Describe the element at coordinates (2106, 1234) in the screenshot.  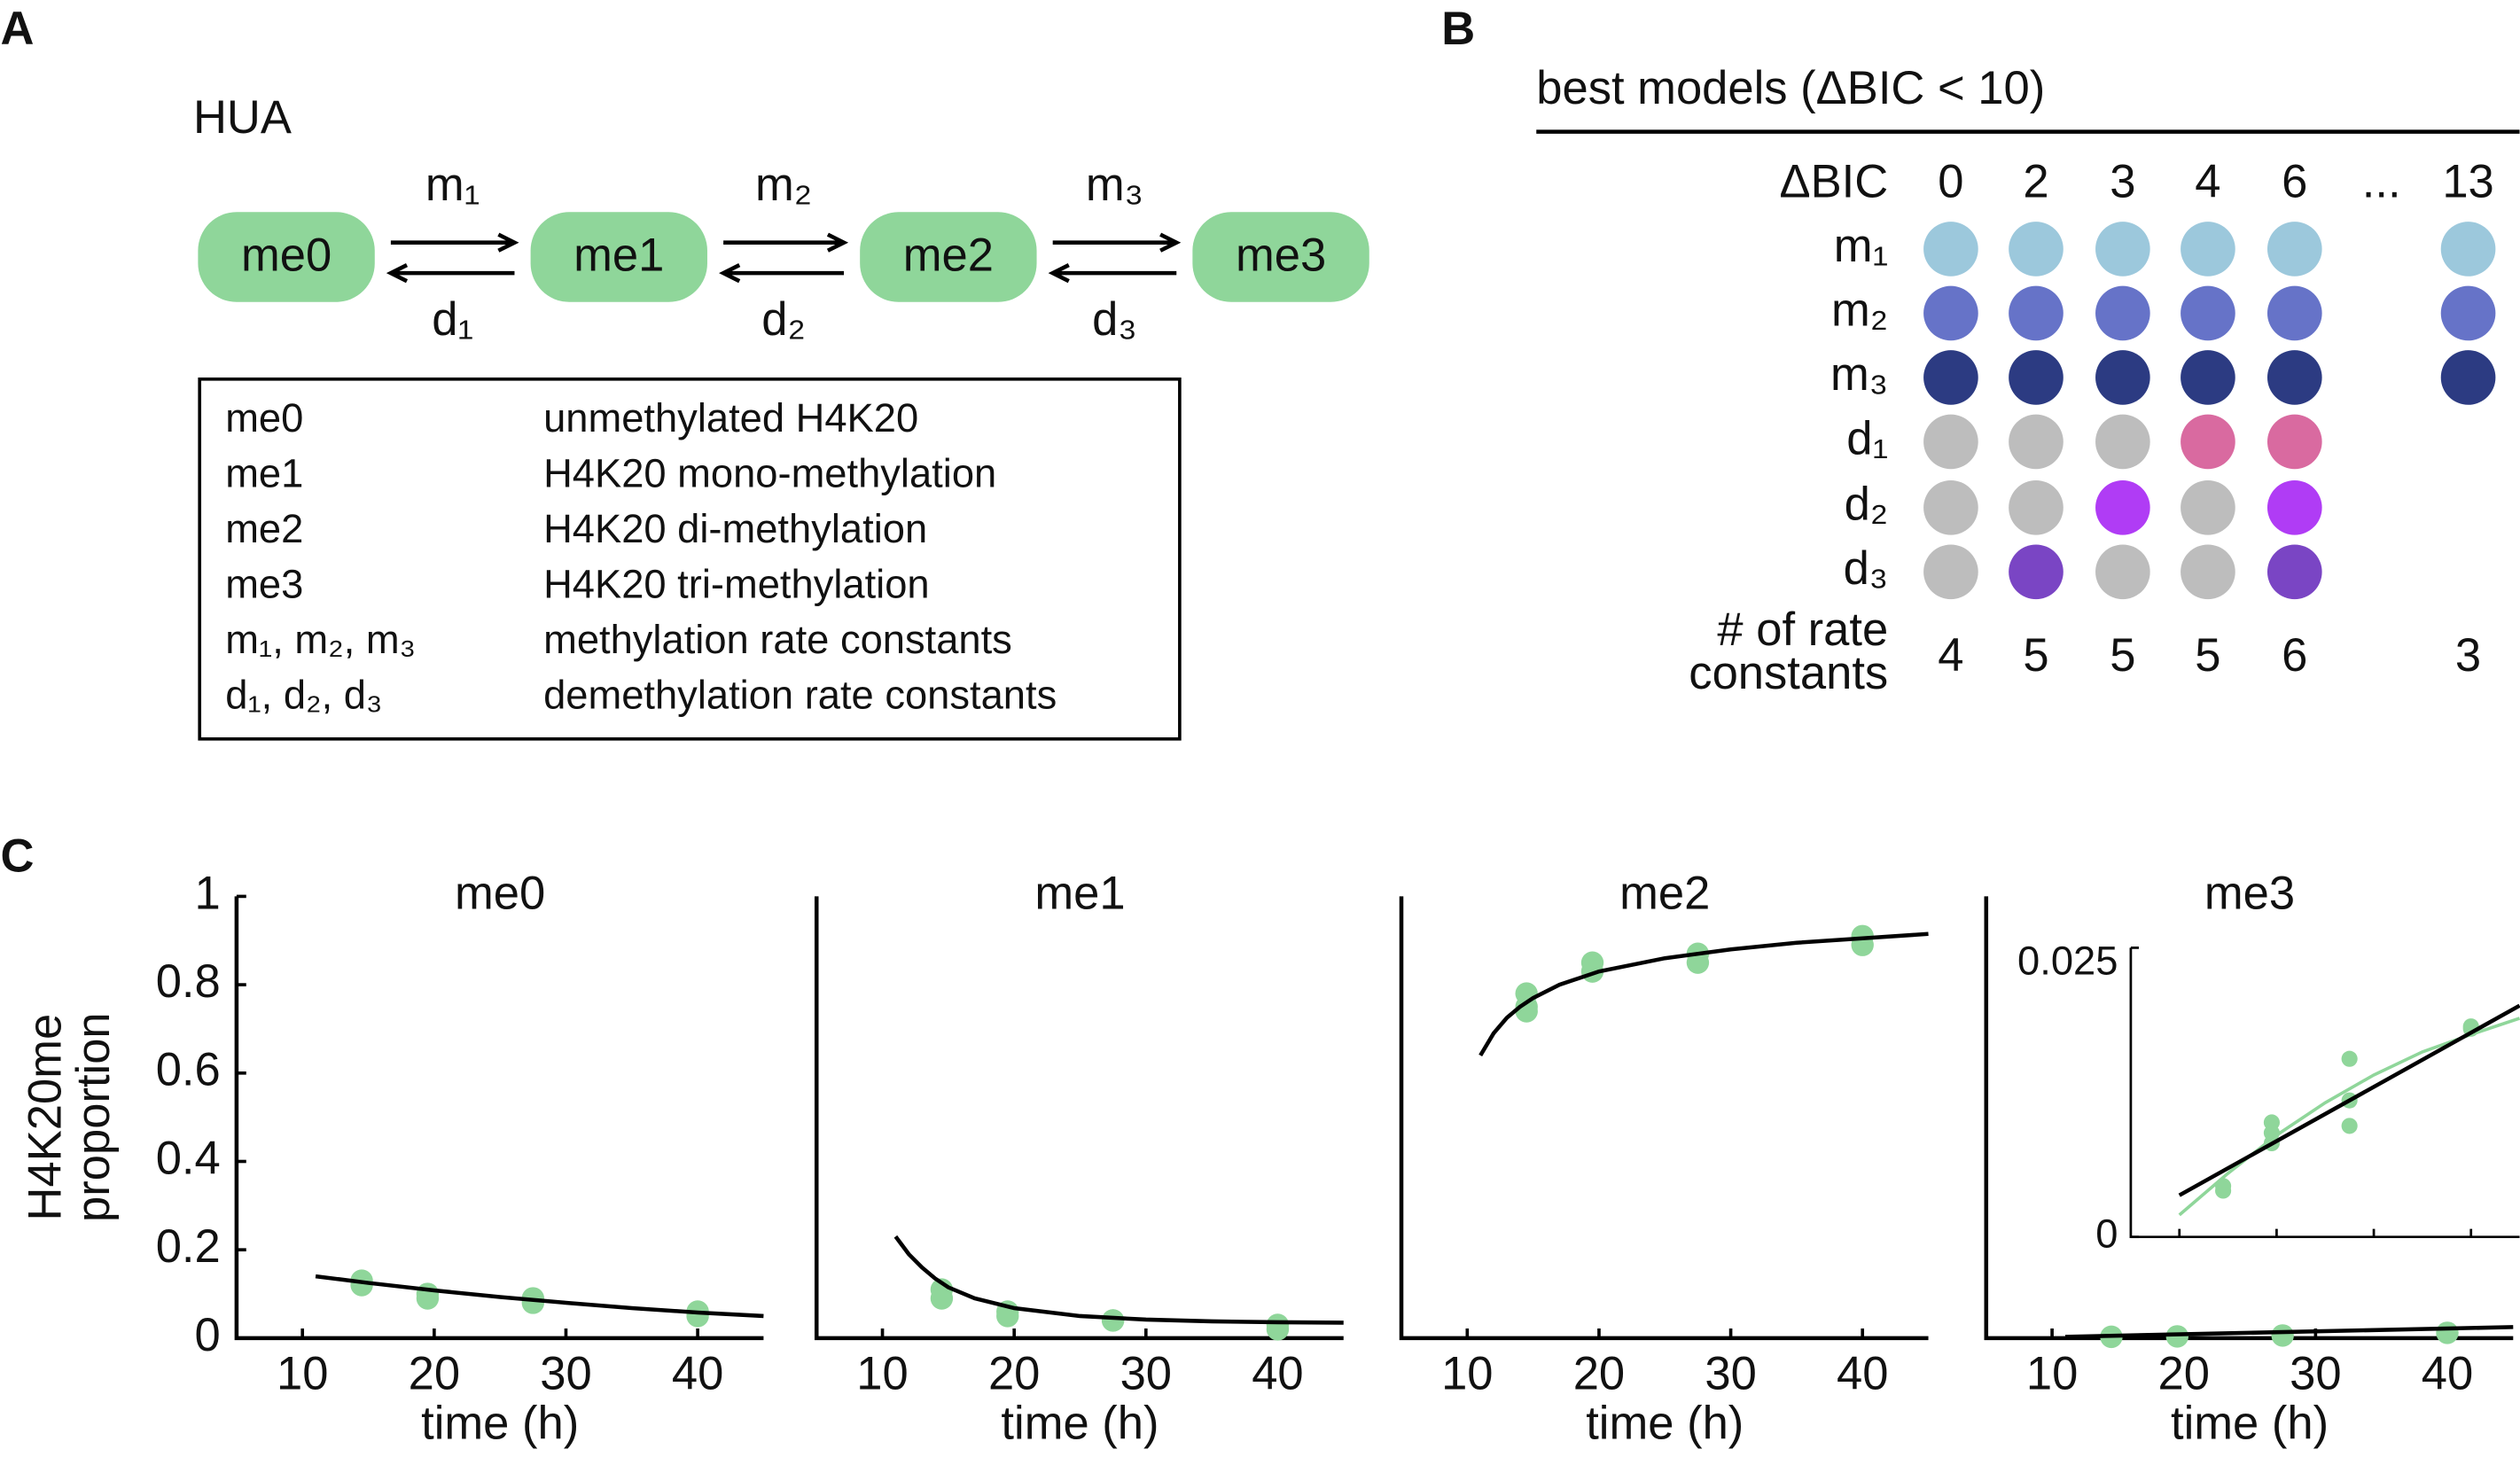
I see `inset-y-tick-label: 0` at that location.